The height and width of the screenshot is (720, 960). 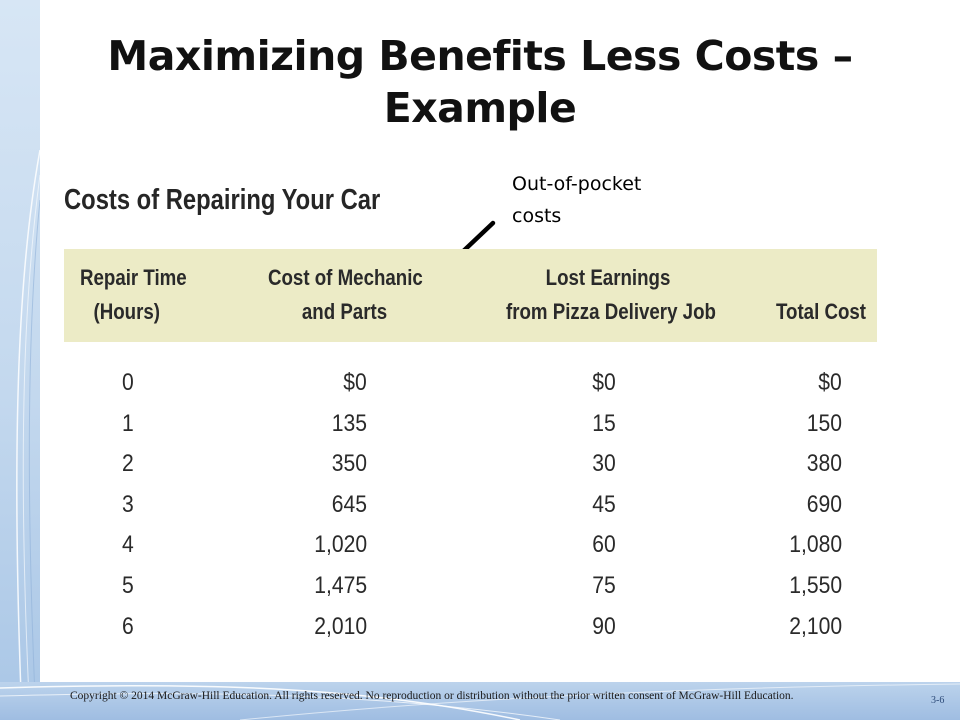 I want to click on cell-lost-earnings: 15, so click(x=604, y=423).